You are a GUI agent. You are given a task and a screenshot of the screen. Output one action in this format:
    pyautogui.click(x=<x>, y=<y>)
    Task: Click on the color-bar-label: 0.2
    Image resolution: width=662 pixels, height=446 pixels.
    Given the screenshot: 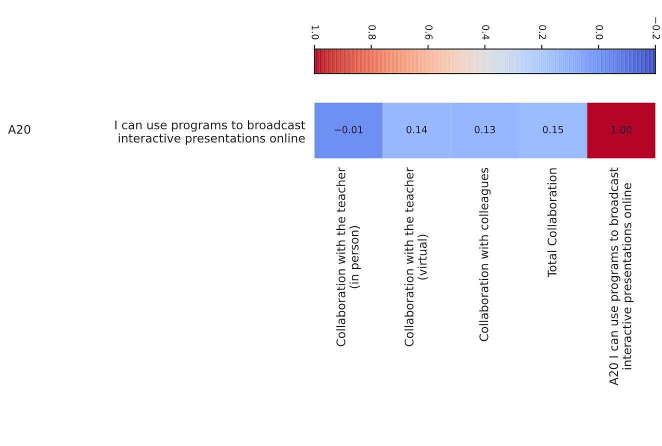 What is the action you would take?
    pyautogui.click(x=542, y=32)
    